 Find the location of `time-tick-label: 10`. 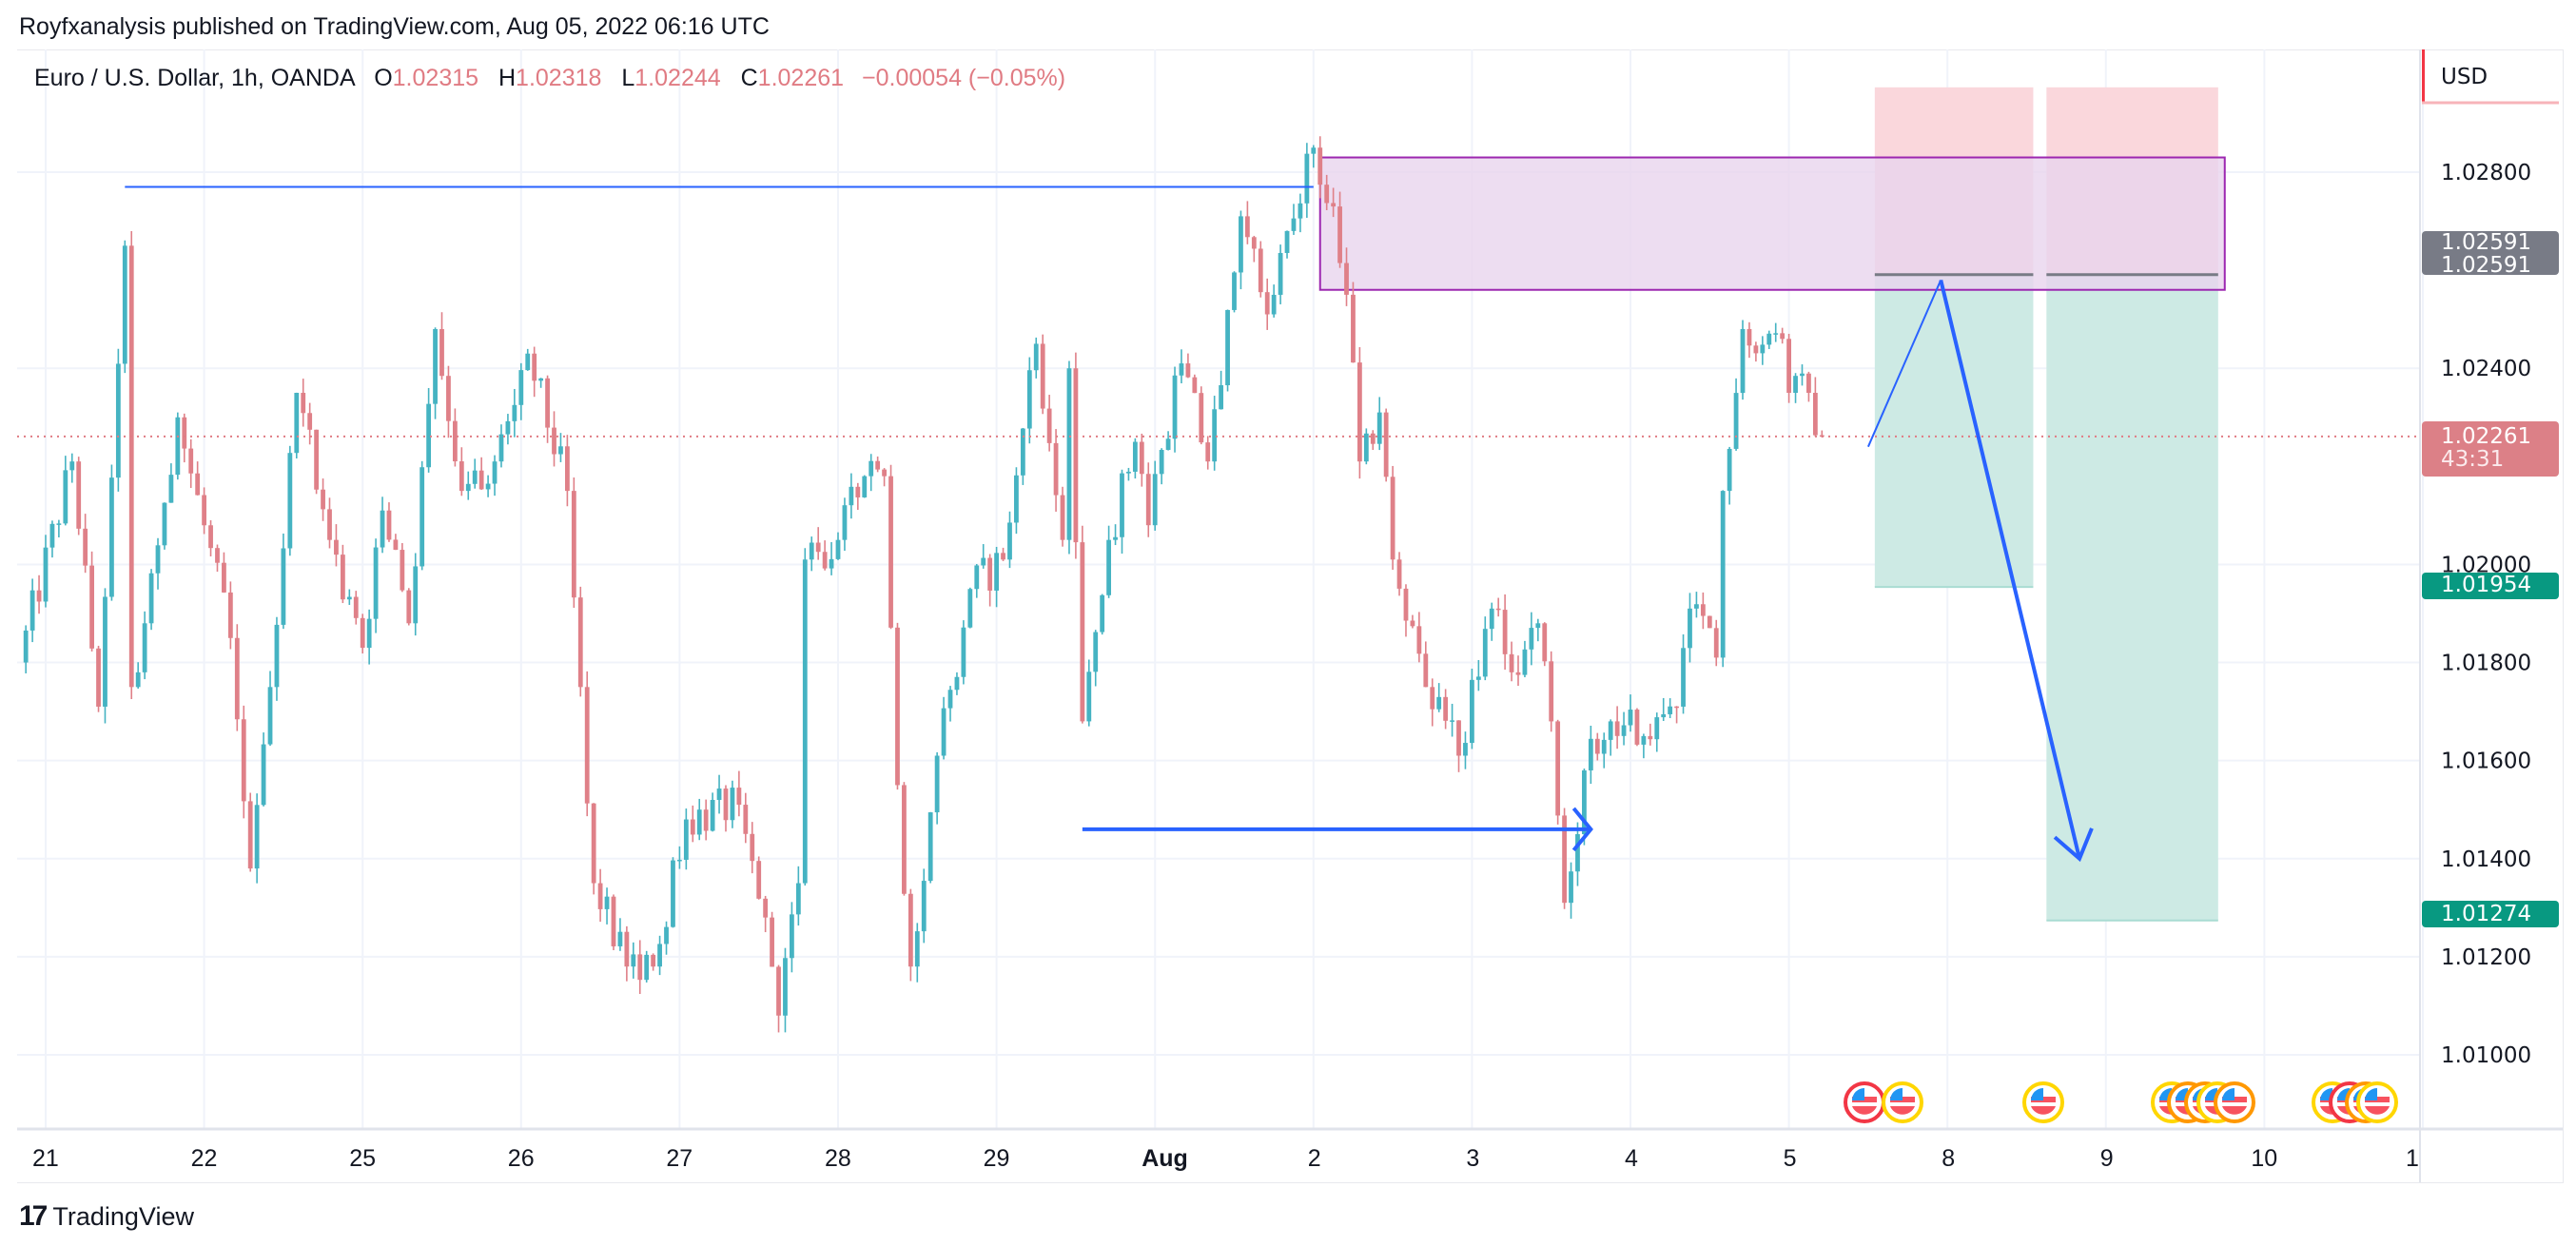

time-tick-label: 10 is located at coordinates (2264, 1158).